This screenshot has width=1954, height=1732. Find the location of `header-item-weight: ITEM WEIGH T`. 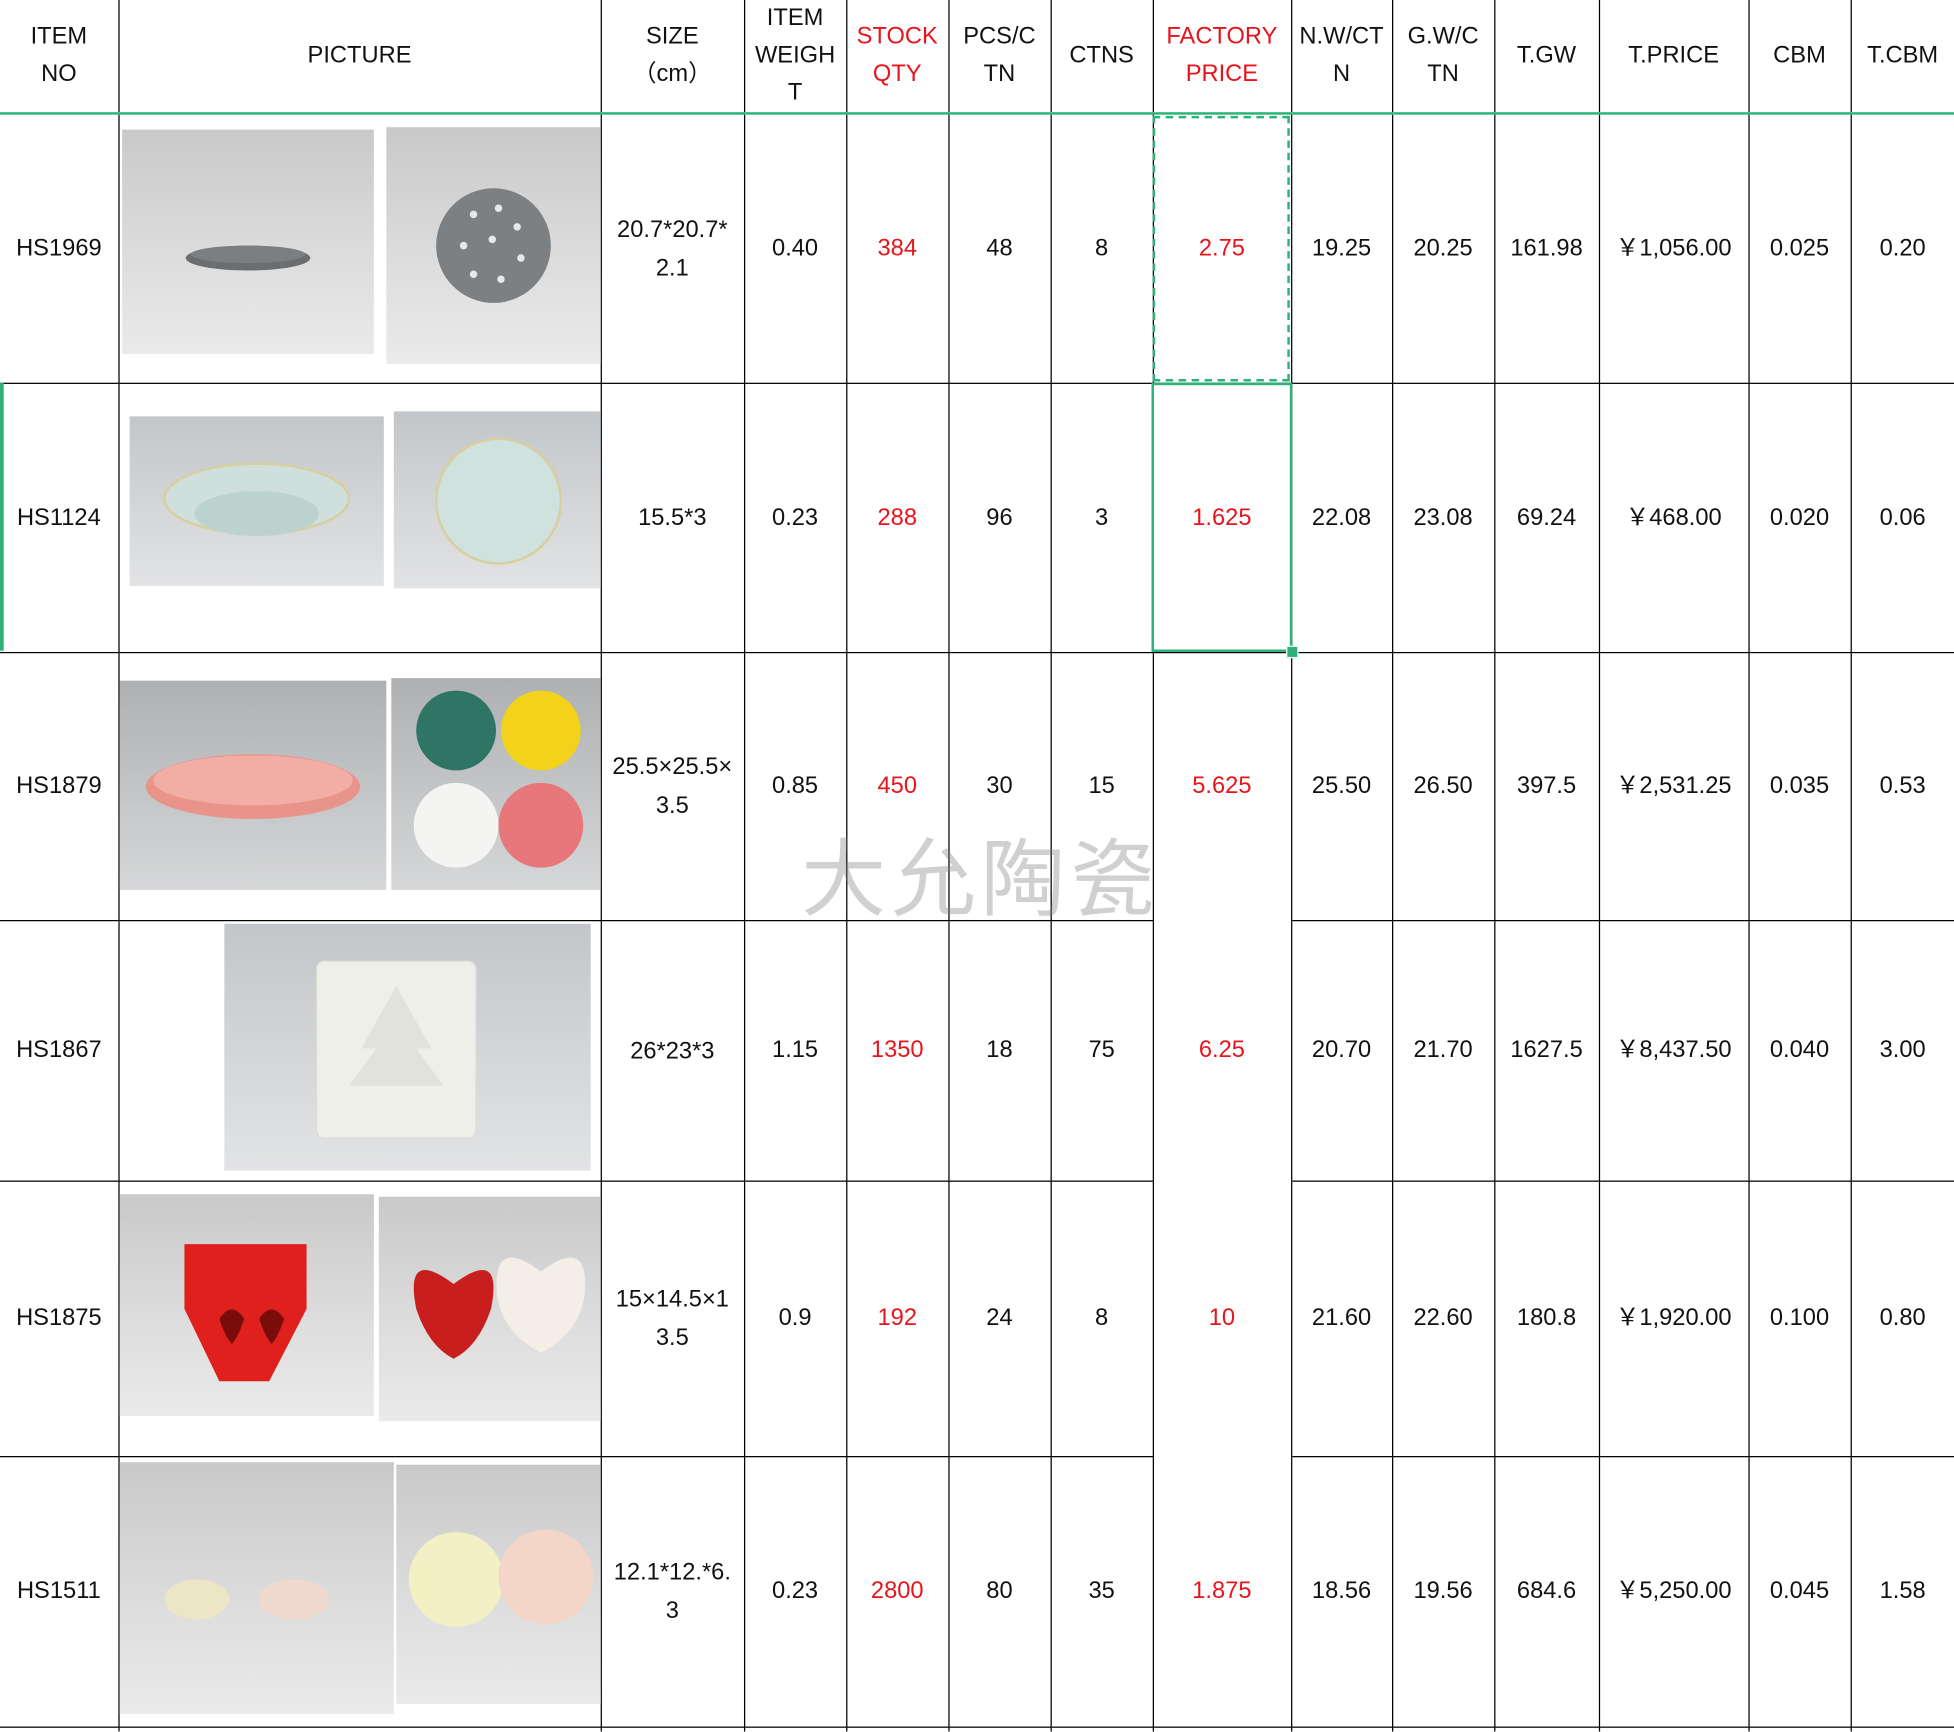

header-item-weight: ITEM WEIGH T is located at coordinates (795, 57).